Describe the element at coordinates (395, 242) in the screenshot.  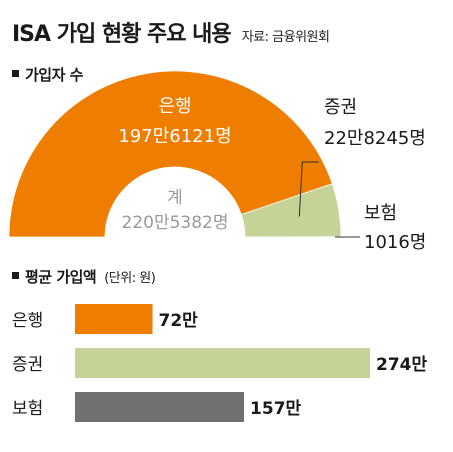
I see `insurance-slice-value: 1016명` at that location.